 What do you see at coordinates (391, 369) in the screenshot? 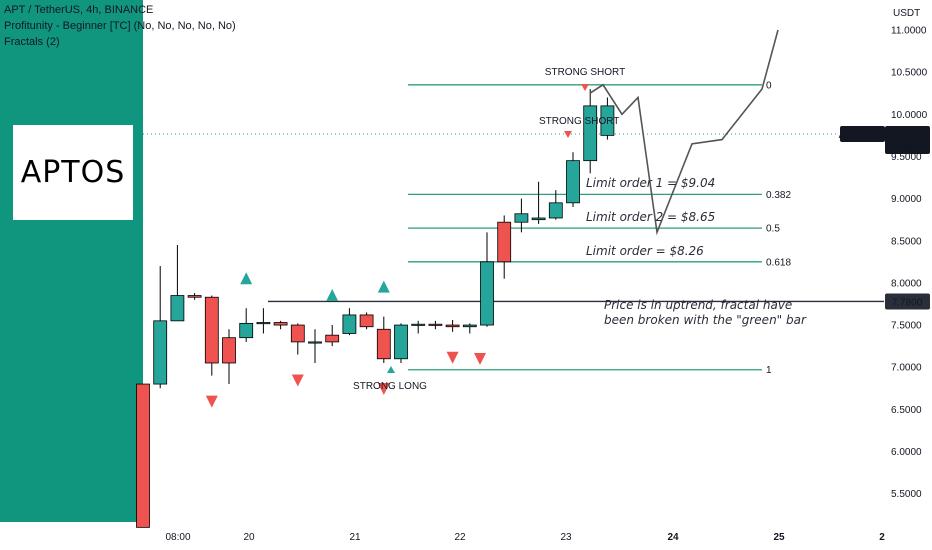
I see `strong-long-arrow` at bounding box center [391, 369].